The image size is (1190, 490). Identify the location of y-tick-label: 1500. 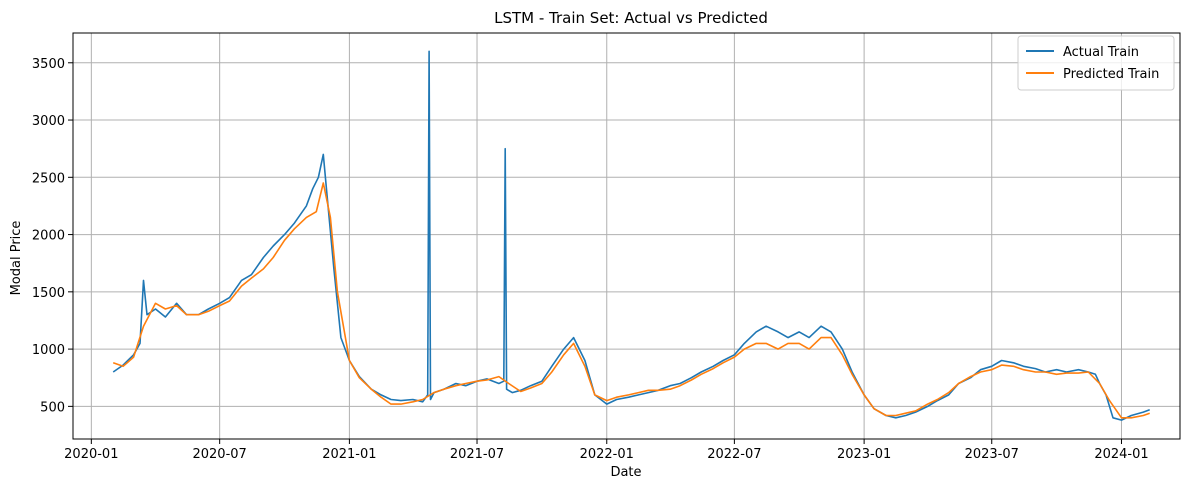
(48, 293).